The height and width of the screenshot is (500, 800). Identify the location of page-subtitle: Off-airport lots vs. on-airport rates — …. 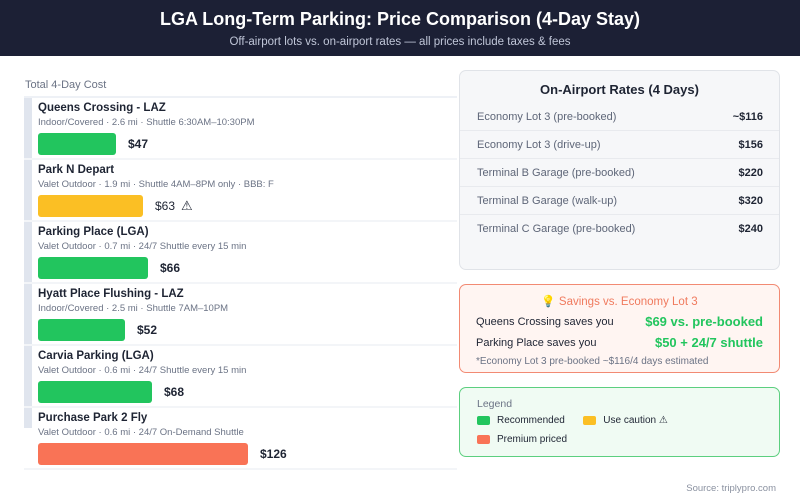
(400, 42).